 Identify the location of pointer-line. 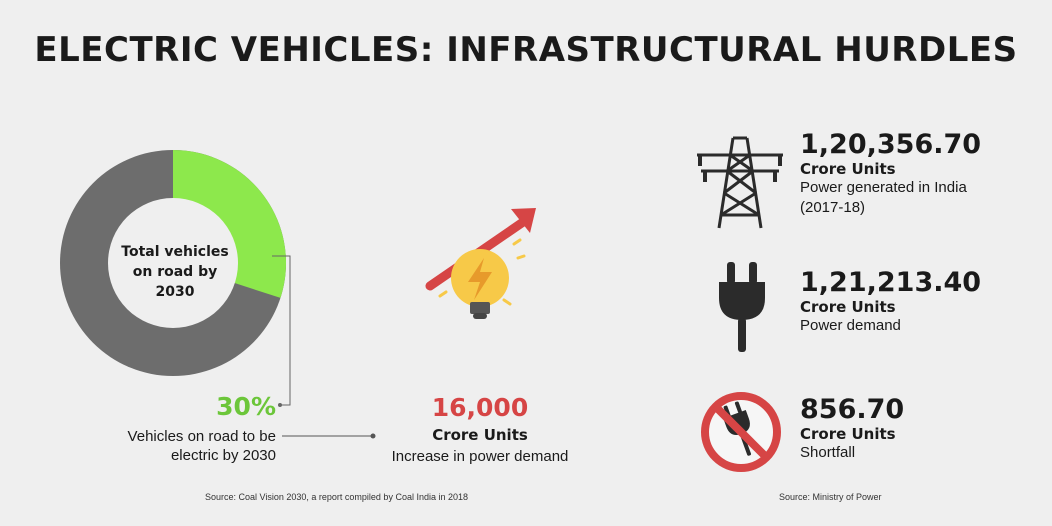
(329, 436).